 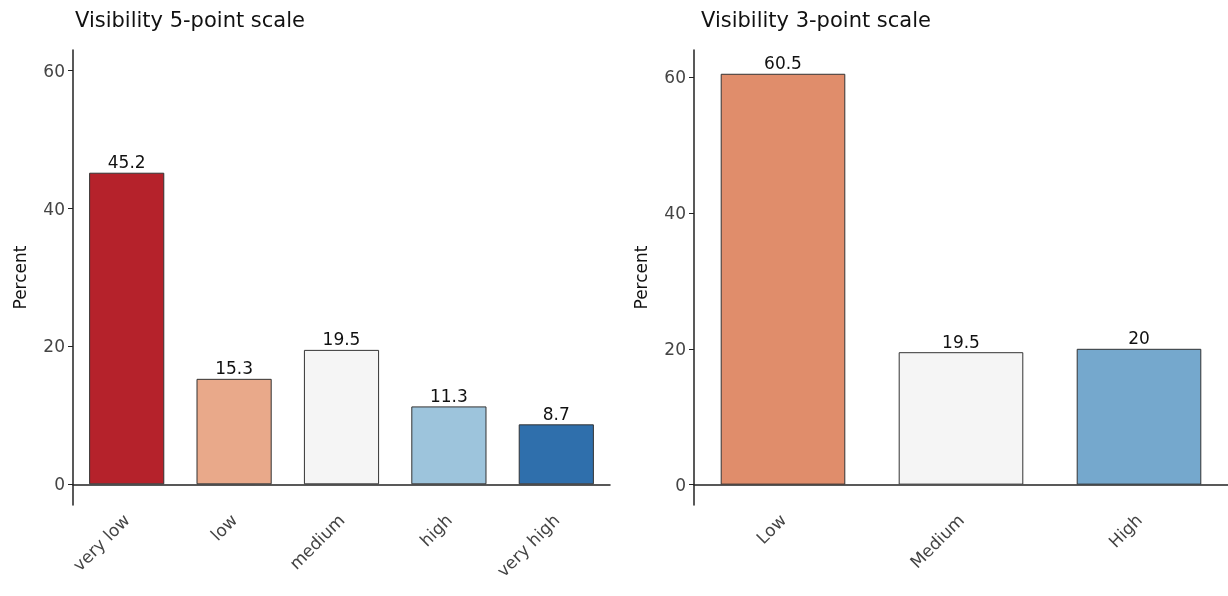 What do you see at coordinates (126, 162) in the screenshot?
I see `data-label: 45.2` at bounding box center [126, 162].